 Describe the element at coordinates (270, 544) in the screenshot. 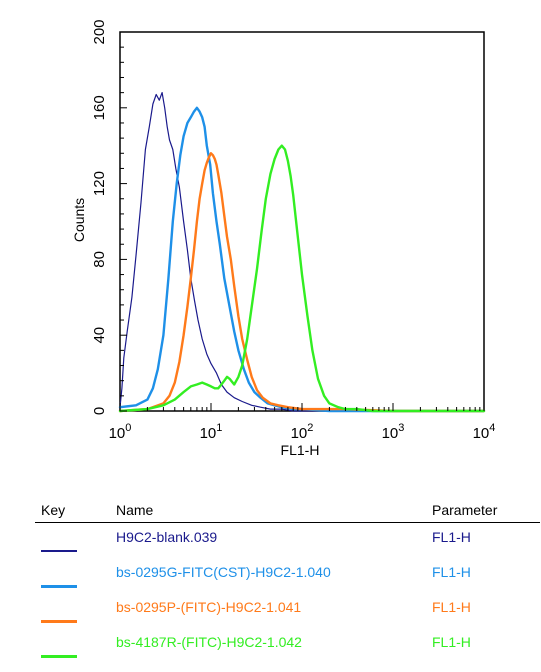

I see `legend-row: H9C2-blank.039 FL1-H` at that location.